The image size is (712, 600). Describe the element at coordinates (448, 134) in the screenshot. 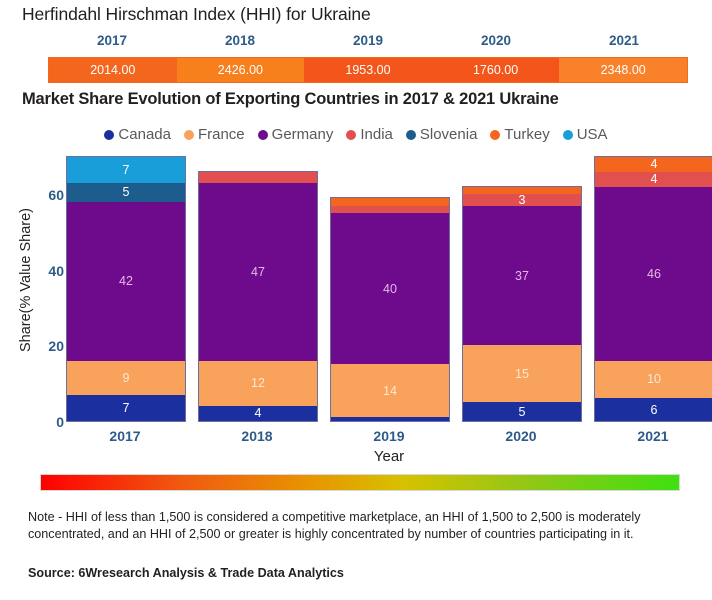

I see `legend-label: Slovenia` at that location.